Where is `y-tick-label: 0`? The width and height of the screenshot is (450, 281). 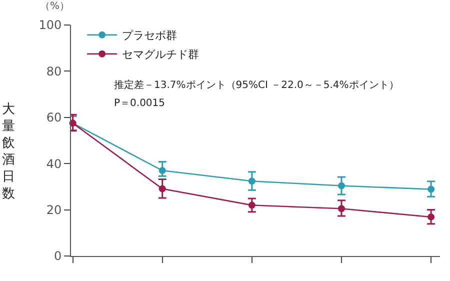
y-tick-label: 0 is located at coordinates (58, 256).